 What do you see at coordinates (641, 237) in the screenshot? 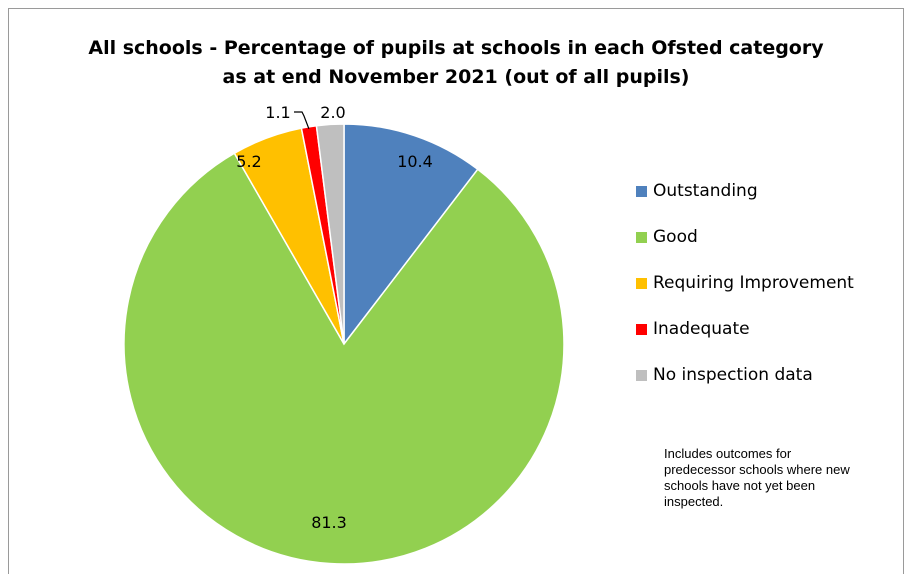
I see `legend-swatch-good` at bounding box center [641, 237].